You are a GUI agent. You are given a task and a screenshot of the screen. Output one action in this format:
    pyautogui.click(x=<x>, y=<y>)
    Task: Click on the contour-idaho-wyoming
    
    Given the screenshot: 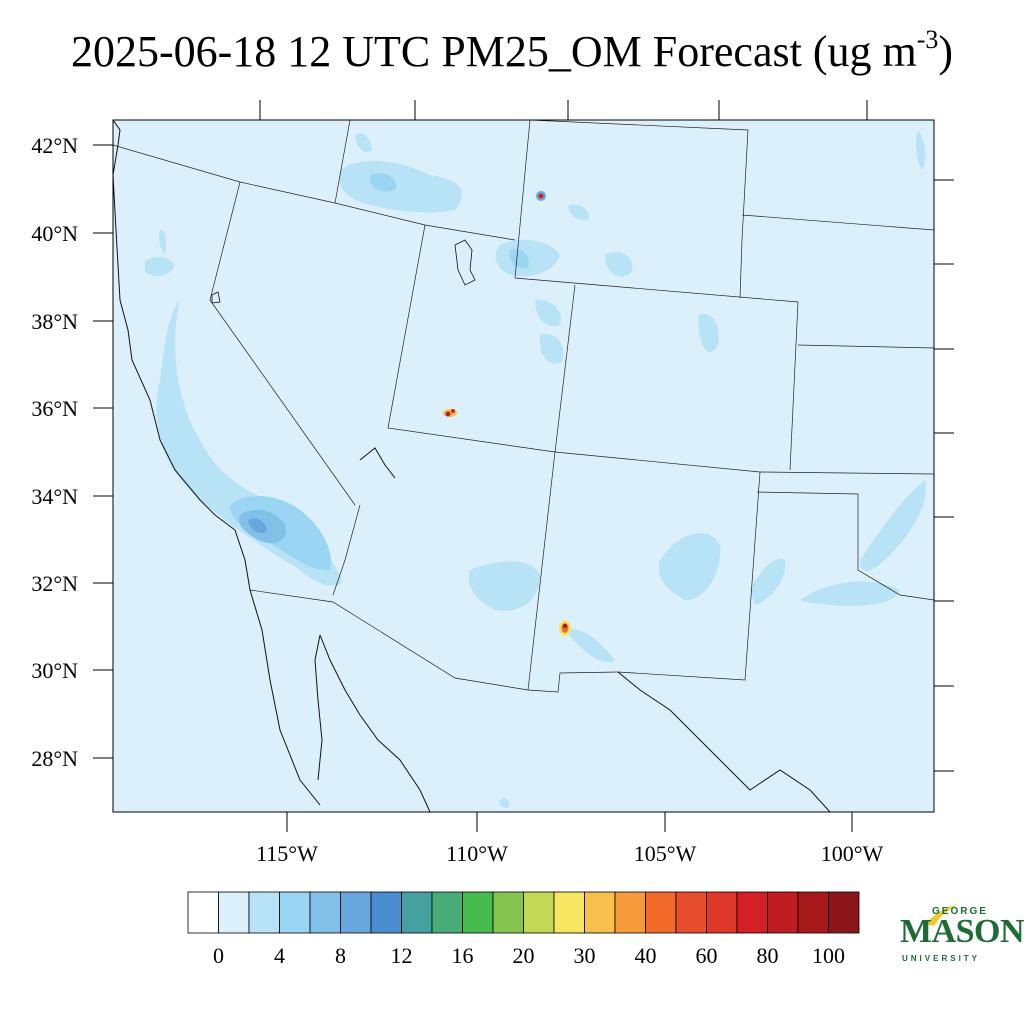 What is the action you would take?
    pyautogui.click(x=400, y=186)
    